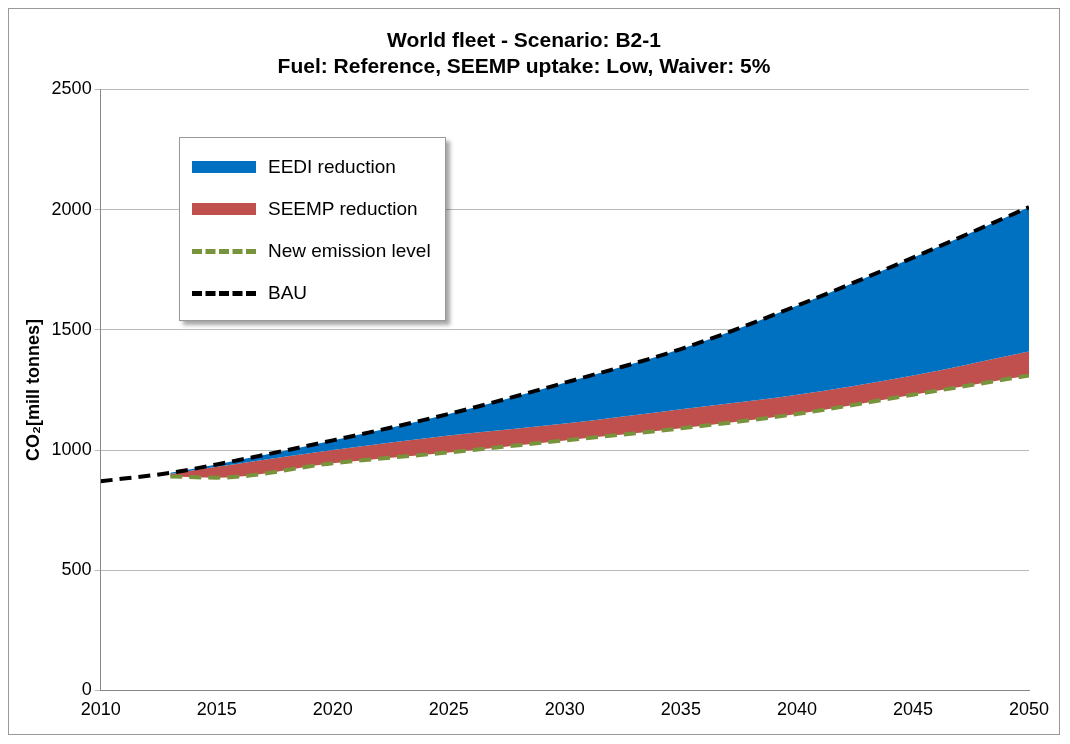 The height and width of the screenshot is (744, 1070). What do you see at coordinates (796, 709) in the screenshot?
I see `x-tick-label: 2040` at bounding box center [796, 709].